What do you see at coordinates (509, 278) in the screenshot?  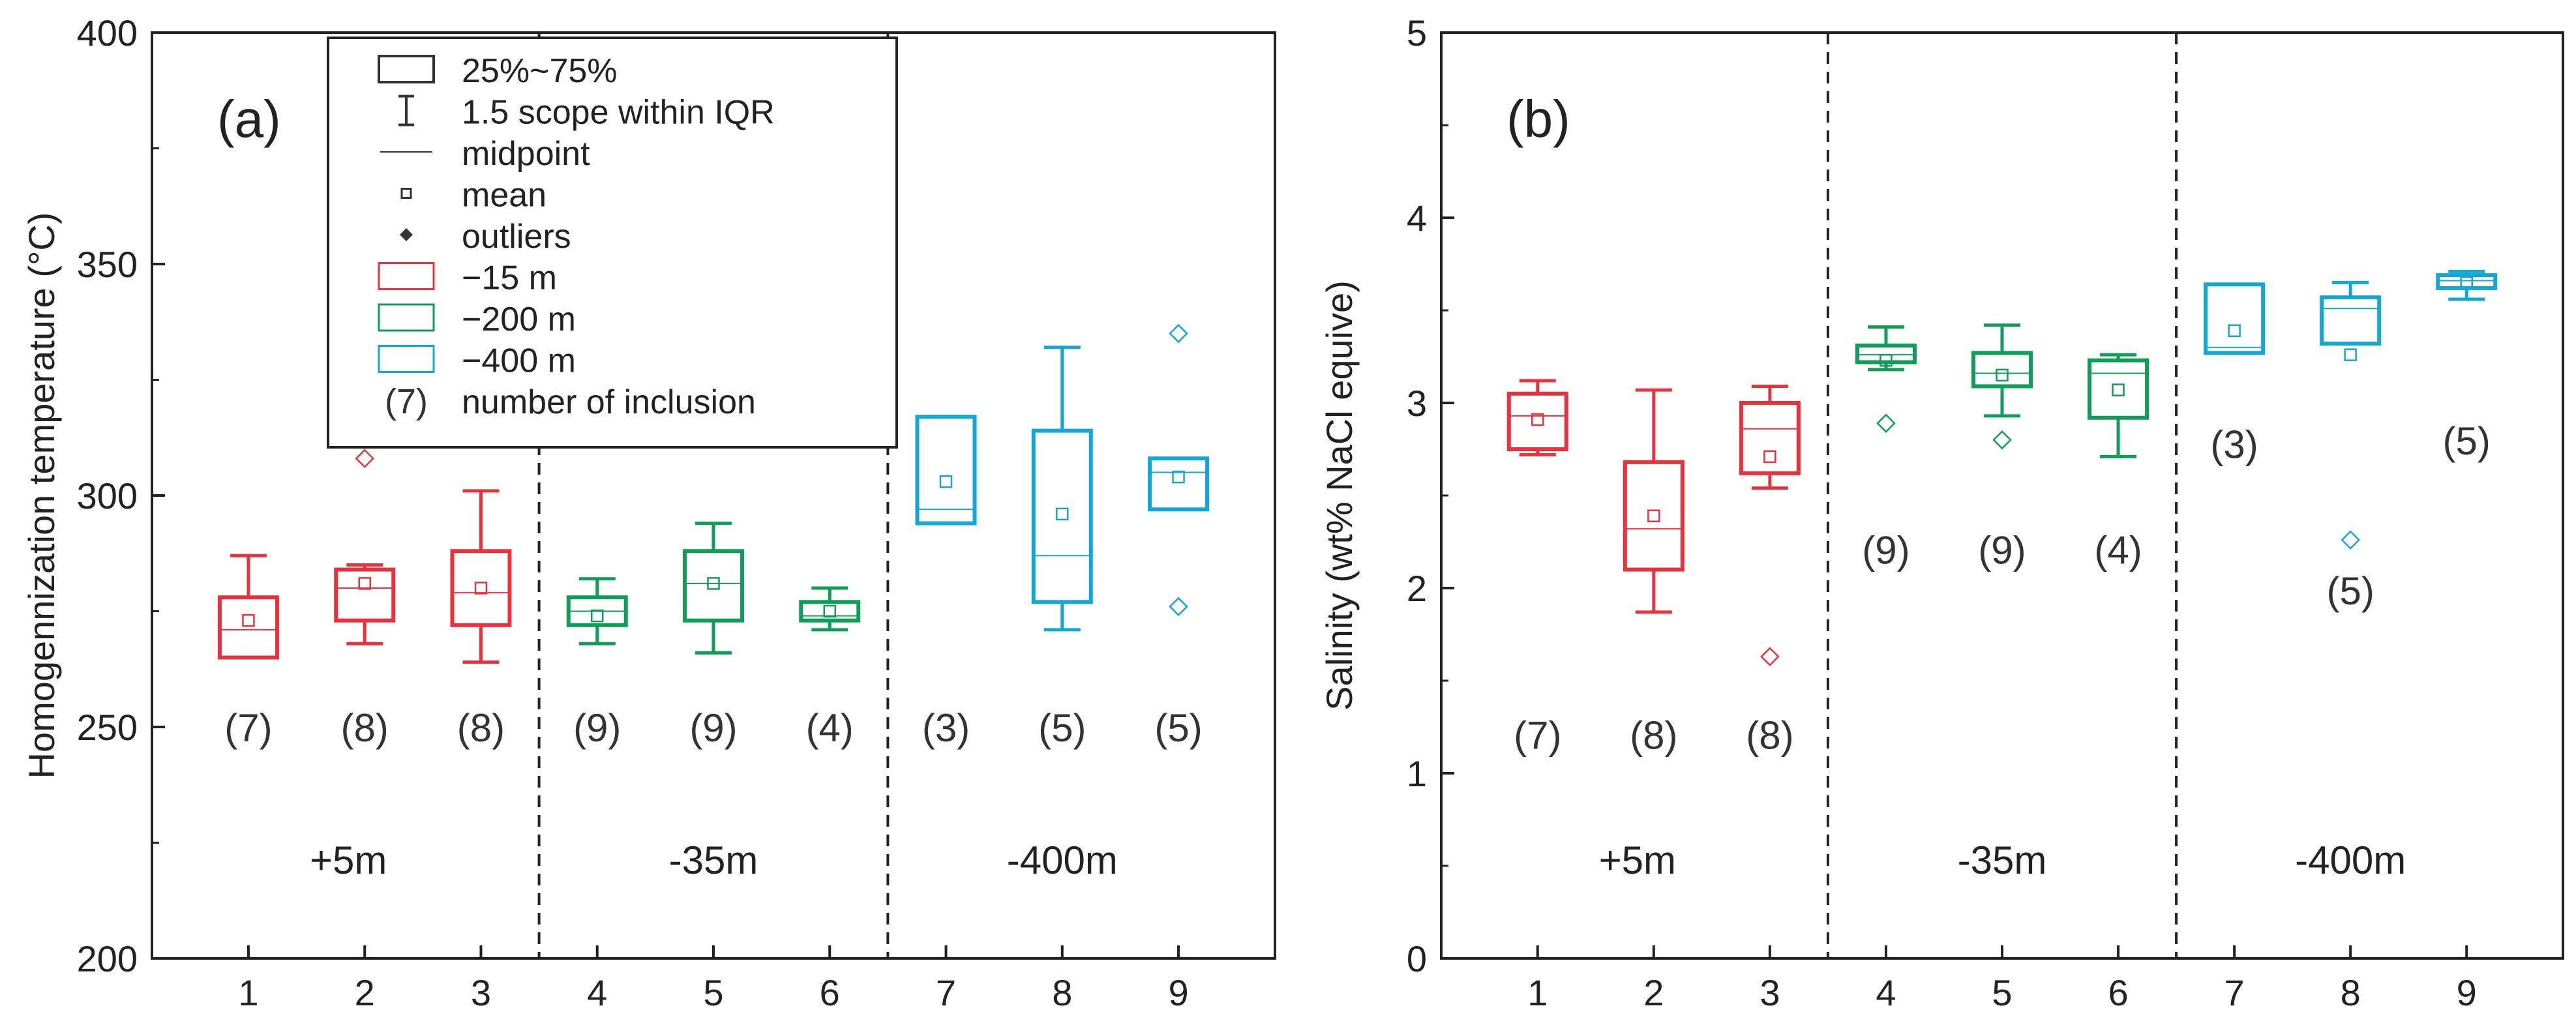 I see `legend-label: −15 m` at bounding box center [509, 278].